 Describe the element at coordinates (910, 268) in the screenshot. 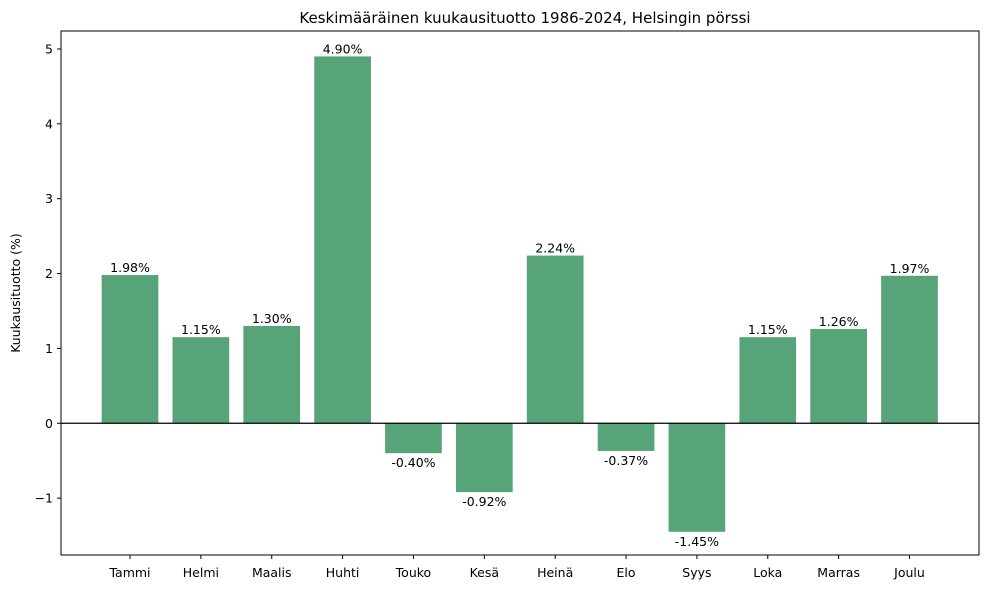

I see `data-label-joulu: 1.97%` at that location.